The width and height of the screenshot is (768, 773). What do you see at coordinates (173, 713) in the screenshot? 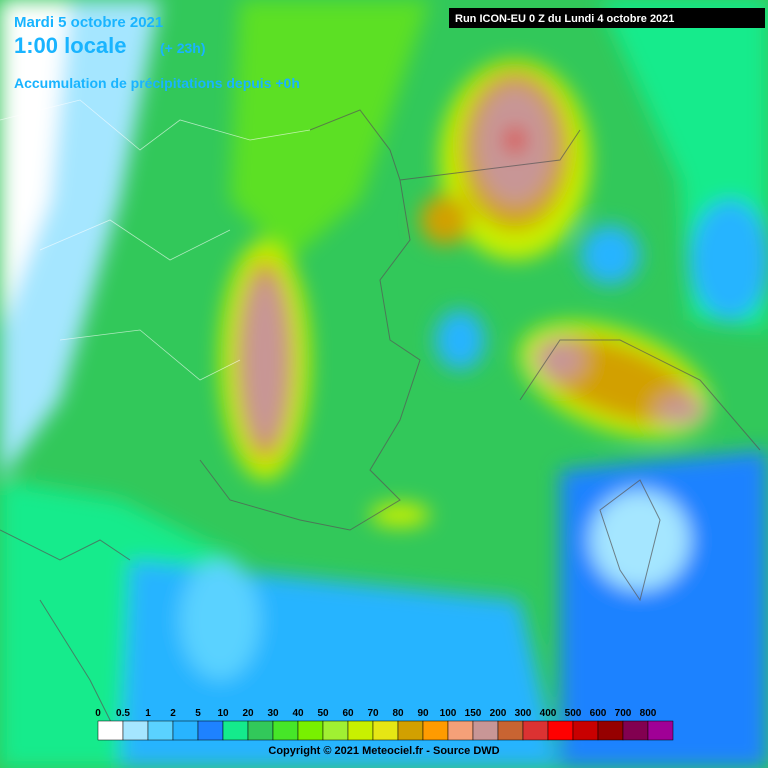
I see `legend-label: 2` at bounding box center [173, 713].